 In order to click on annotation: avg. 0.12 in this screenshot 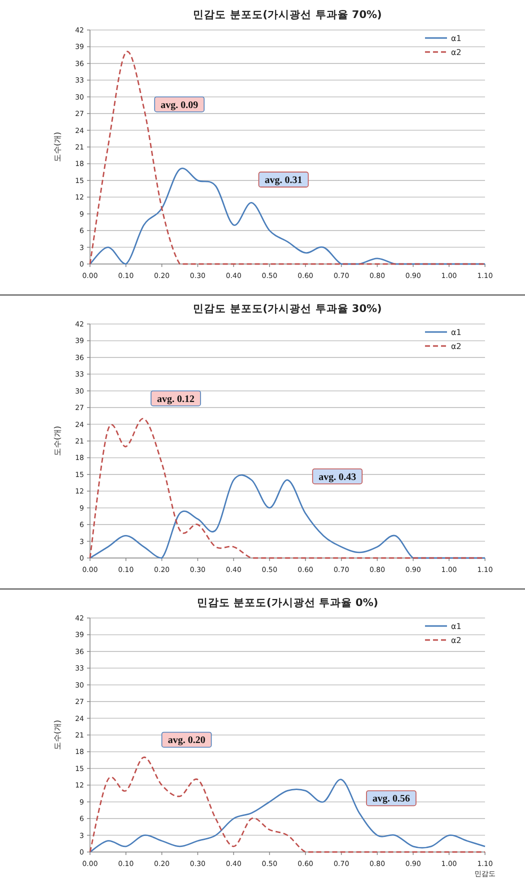, I will do `click(176, 399)`.